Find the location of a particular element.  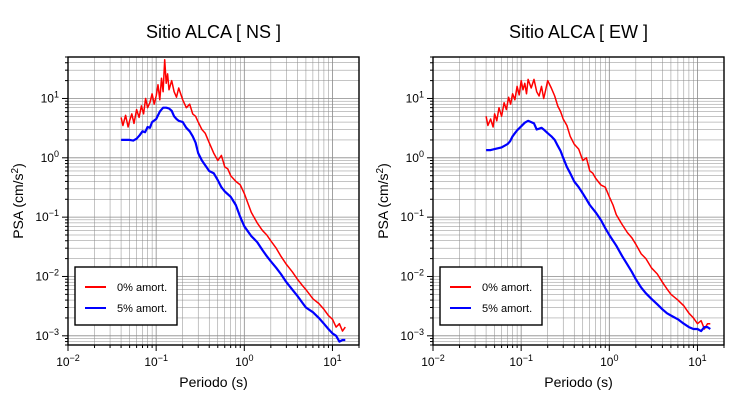

chart-title: Sitio ALCA [ NS ] is located at coordinates (213, 32).